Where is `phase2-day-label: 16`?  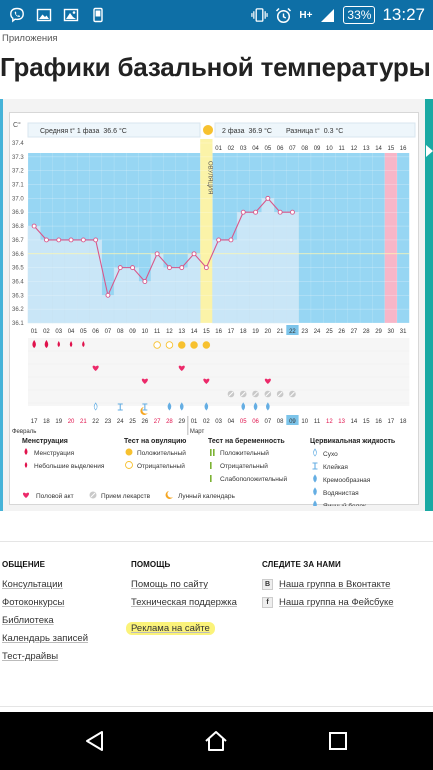 phase2-day-label: 16 is located at coordinates (403, 149).